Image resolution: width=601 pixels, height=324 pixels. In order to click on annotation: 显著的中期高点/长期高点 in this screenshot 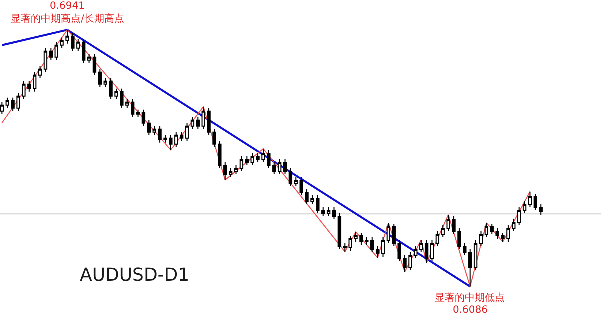, I will do `click(67, 19)`.